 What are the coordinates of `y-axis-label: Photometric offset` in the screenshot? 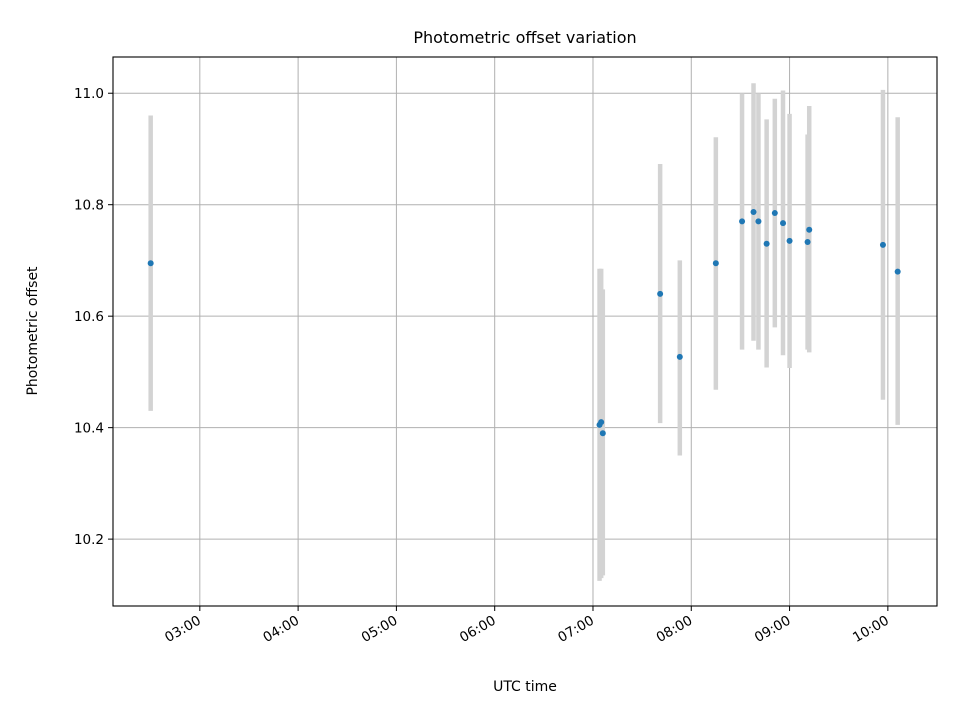 It's located at (33, 331).